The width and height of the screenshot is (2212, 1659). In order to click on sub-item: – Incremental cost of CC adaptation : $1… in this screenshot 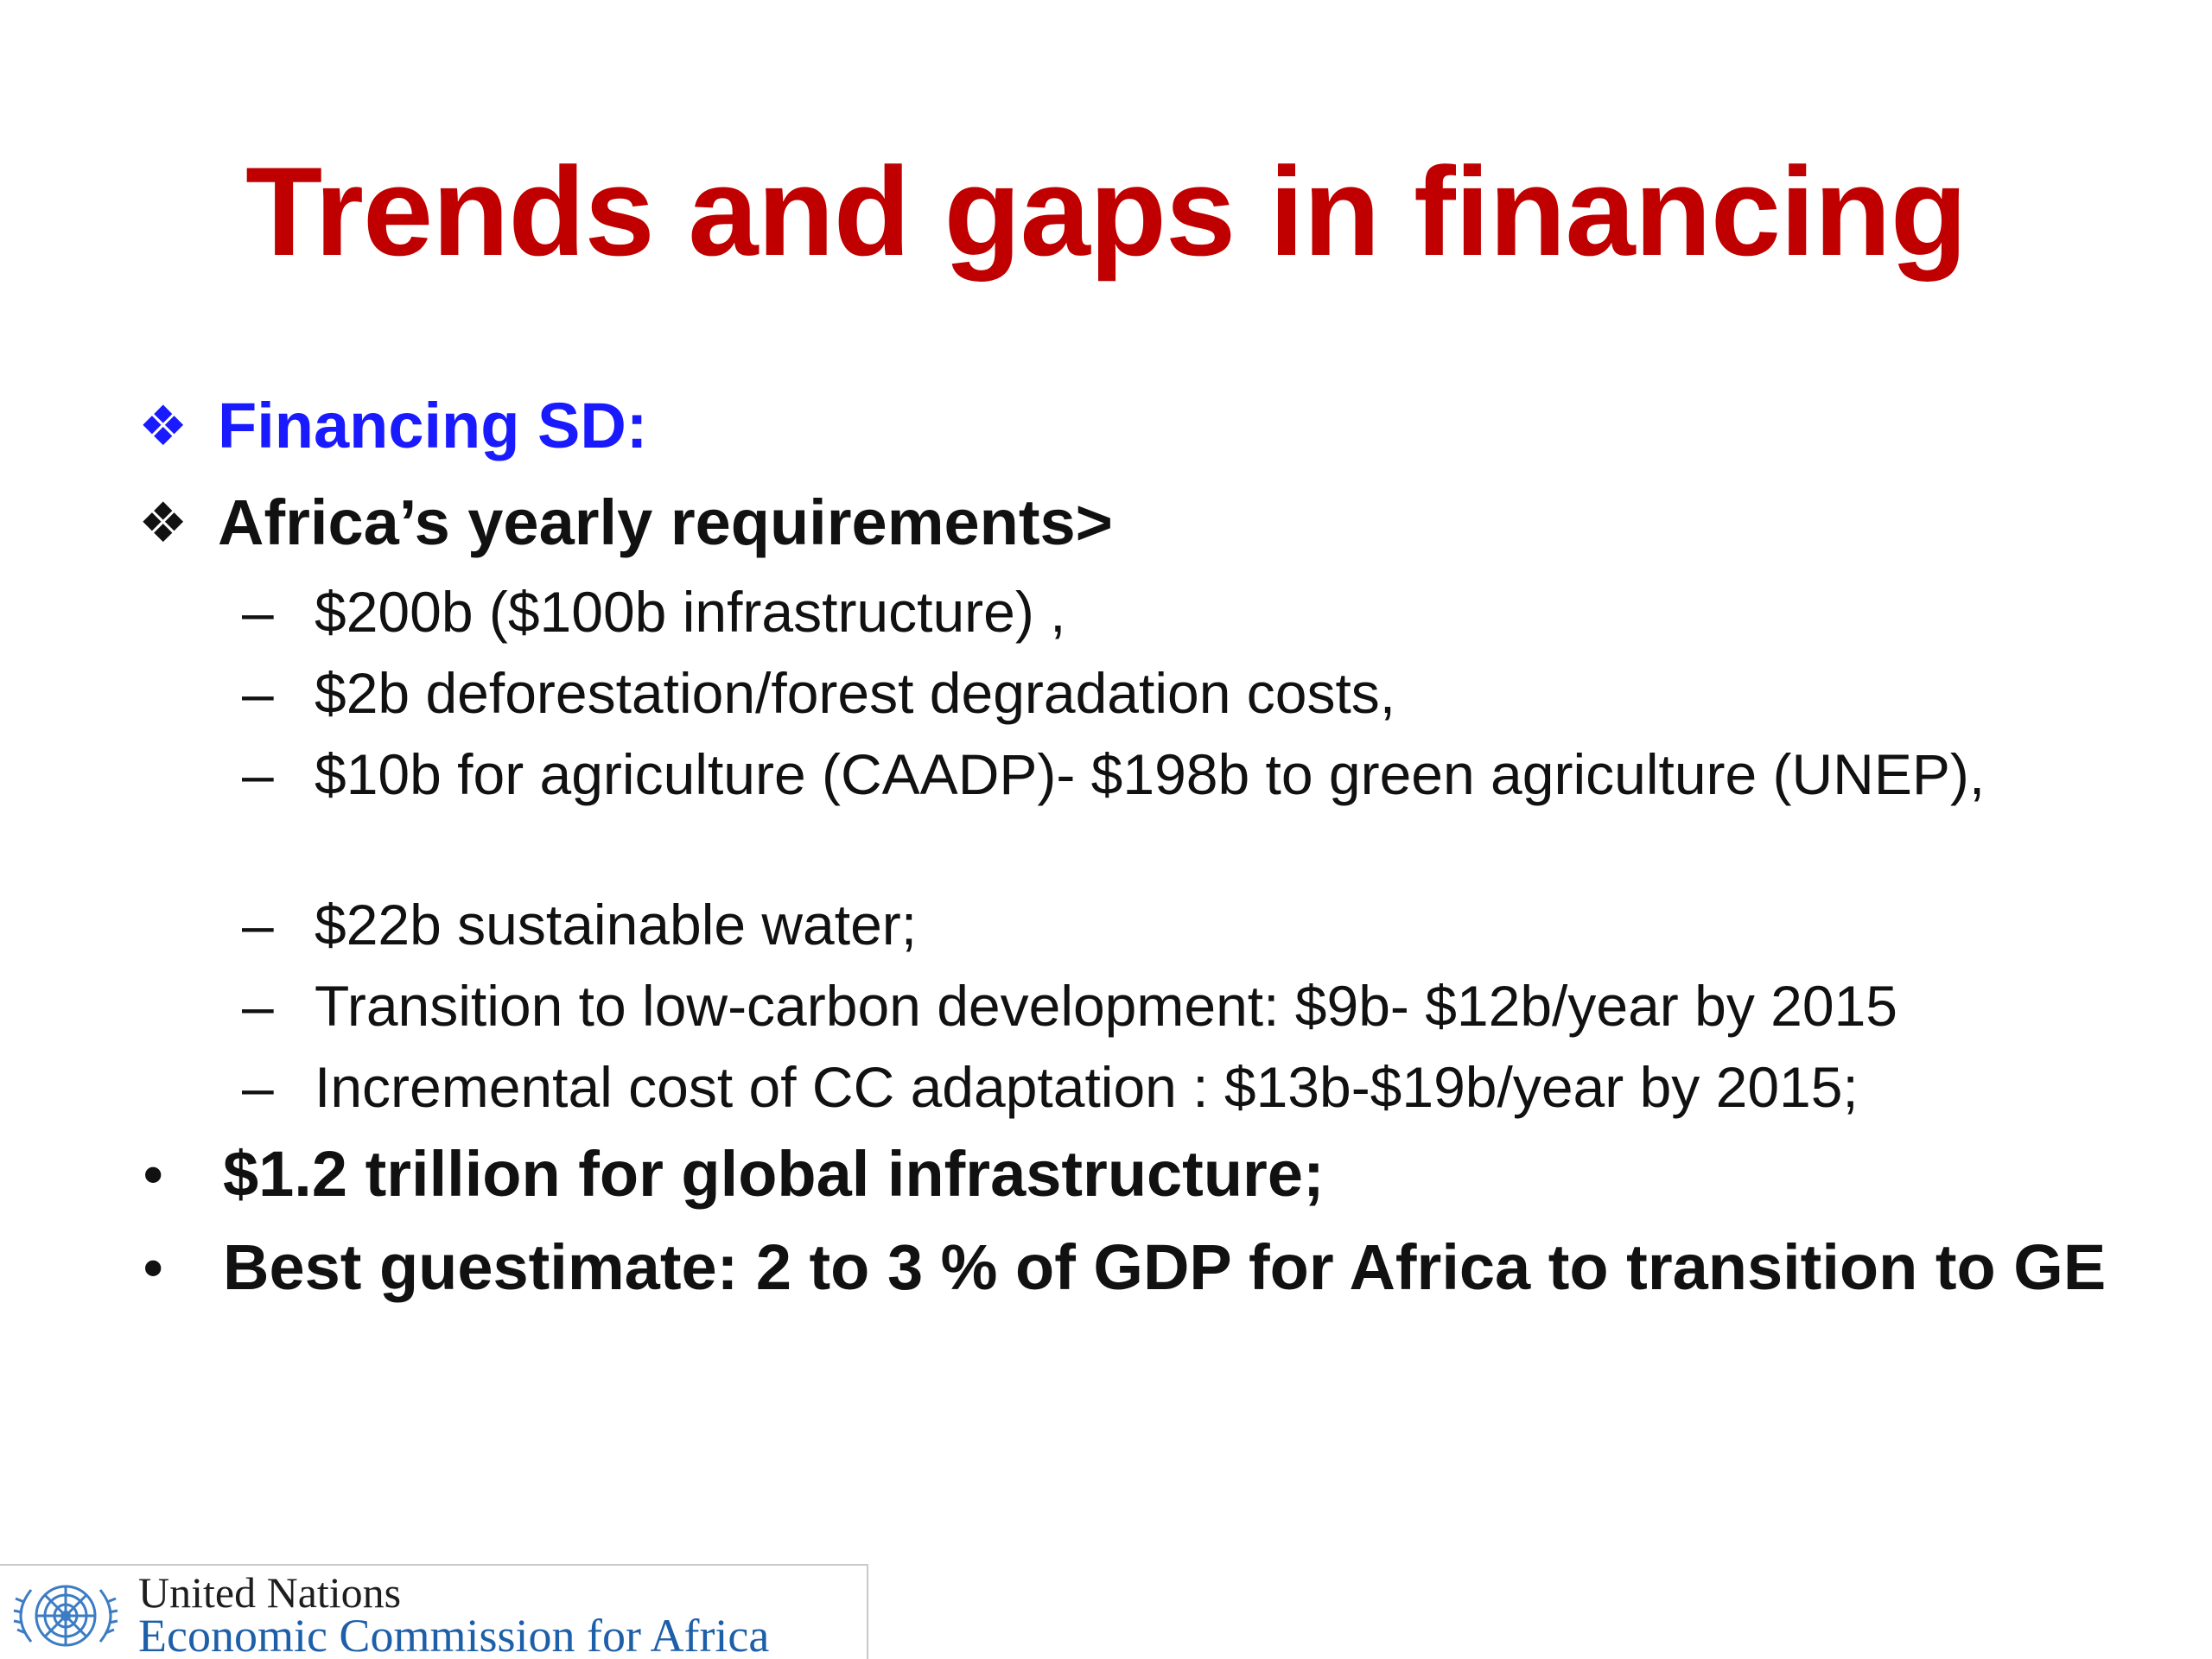, I will do `click(1050, 1087)`.